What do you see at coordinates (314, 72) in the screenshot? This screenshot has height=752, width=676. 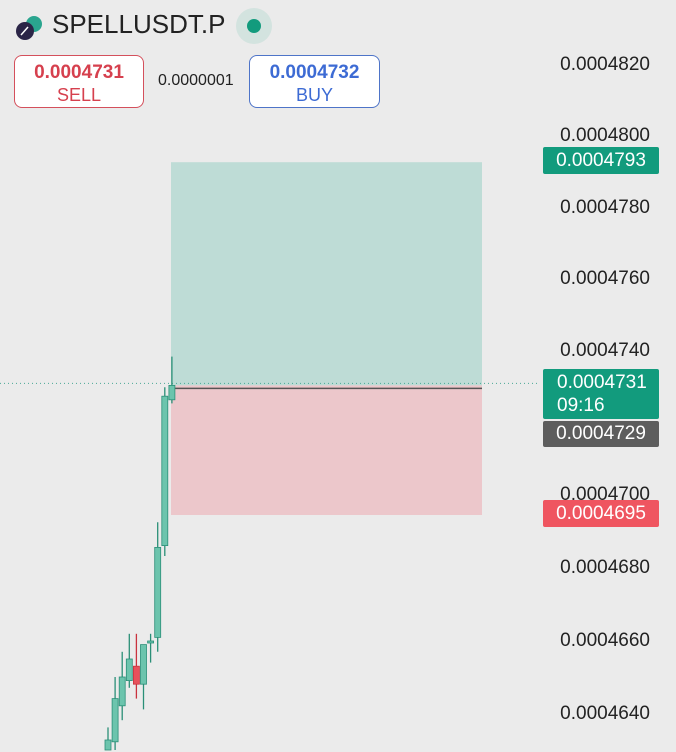 I see `buy-price: 0.0004732` at bounding box center [314, 72].